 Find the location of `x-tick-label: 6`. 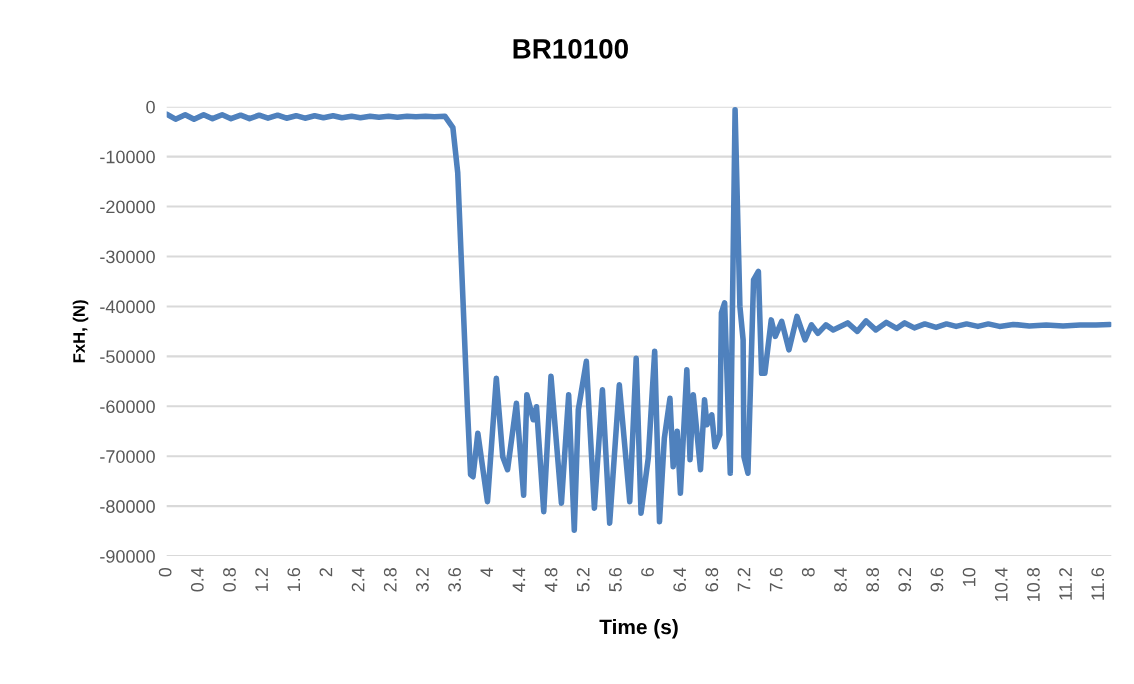

x-tick-label: 6 is located at coordinates (647, 572).